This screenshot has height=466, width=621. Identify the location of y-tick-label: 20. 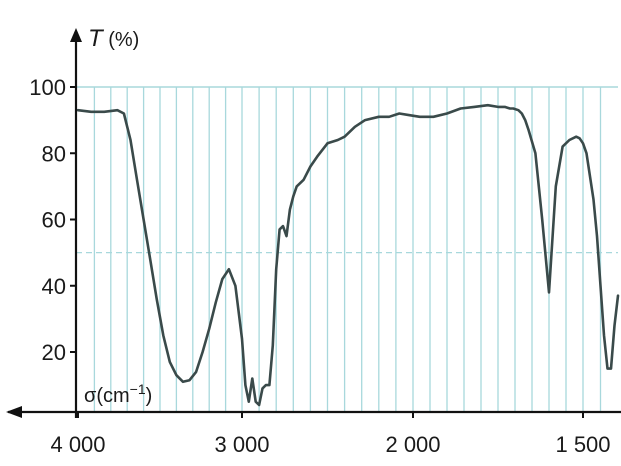
(54, 352).